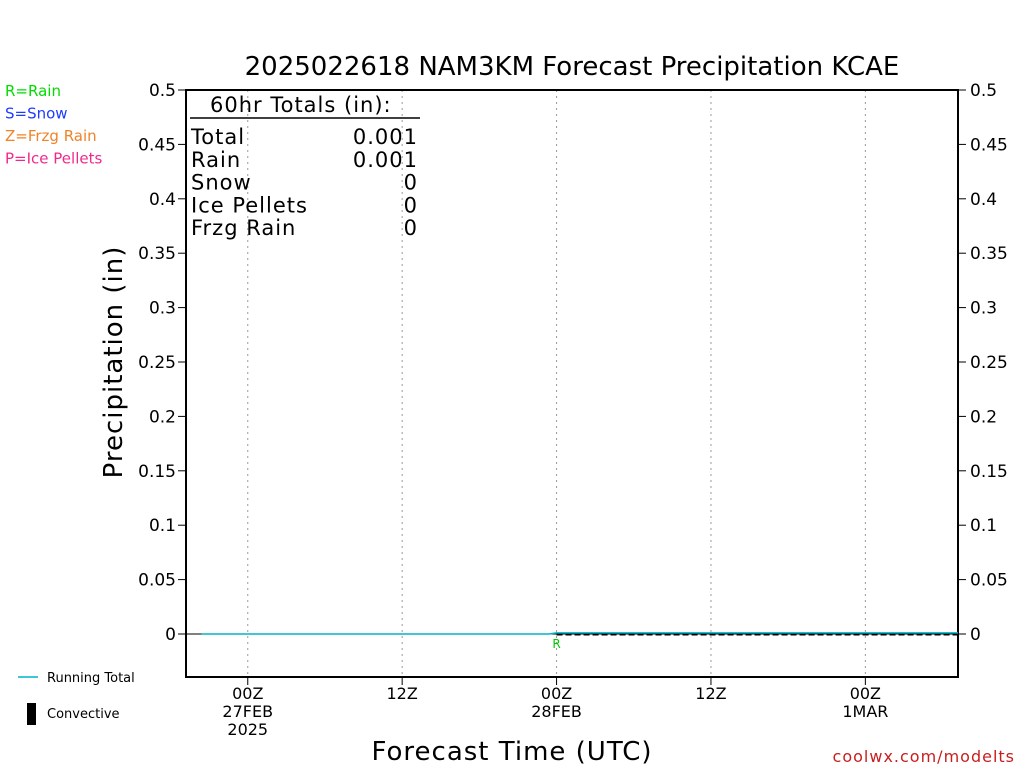 The height and width of the screenshot is (768, 1024). Describe the element at coordinates (983, 417) in the screenshot. I see `y-tick-label-right: 0.2` at that location.